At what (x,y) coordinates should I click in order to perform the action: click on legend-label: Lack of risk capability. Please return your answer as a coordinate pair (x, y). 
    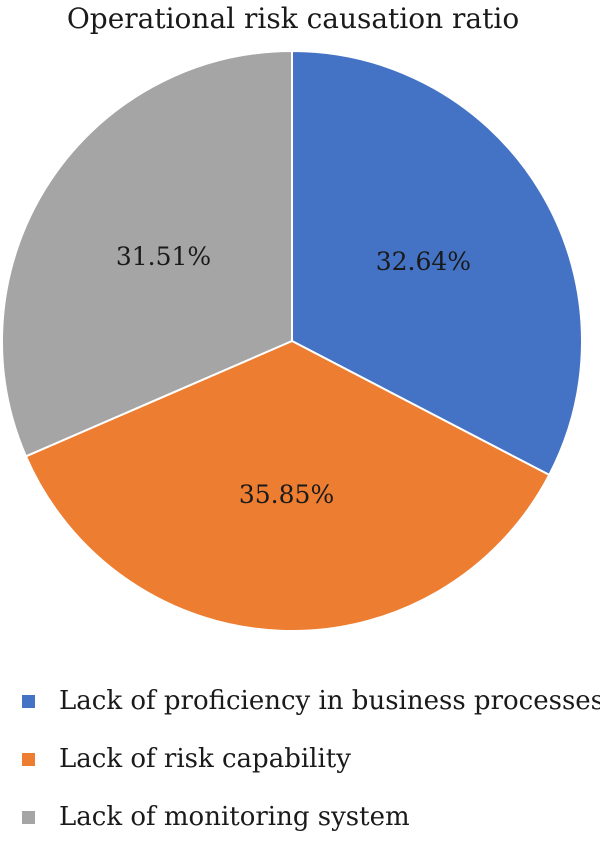
    Looking at the image, I should click on (205, 759).